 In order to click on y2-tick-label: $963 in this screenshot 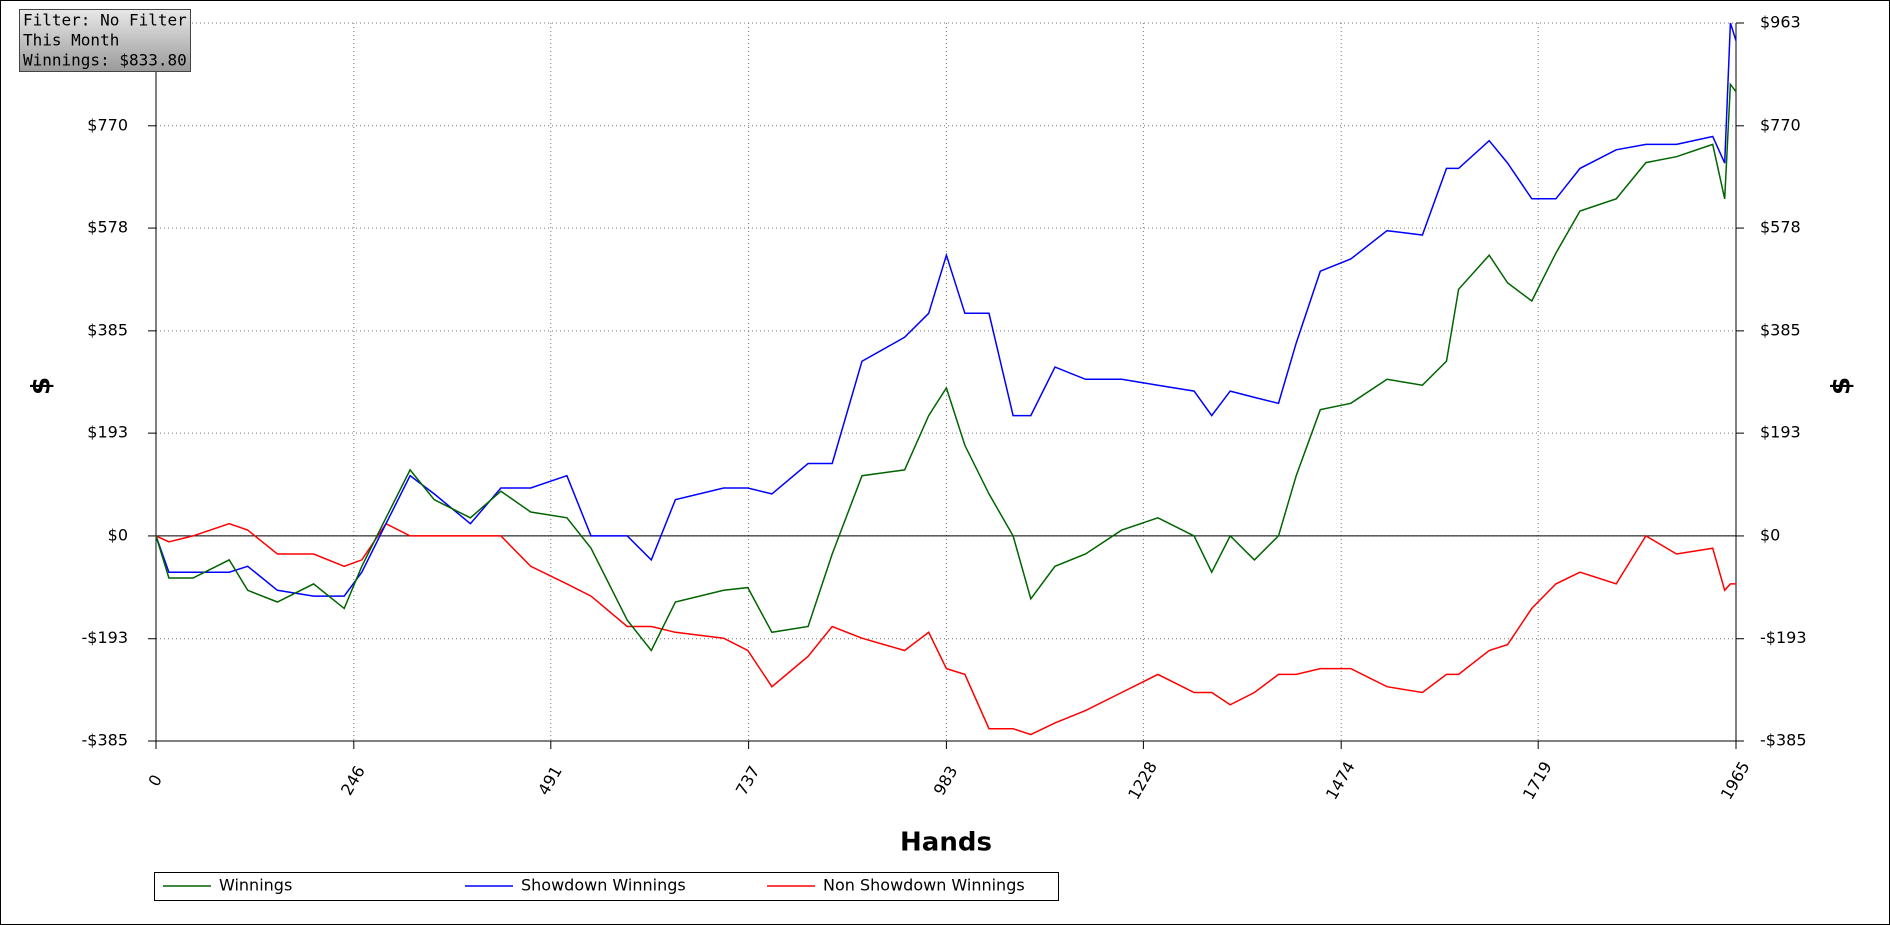, I will do `click(1780, 22)`.